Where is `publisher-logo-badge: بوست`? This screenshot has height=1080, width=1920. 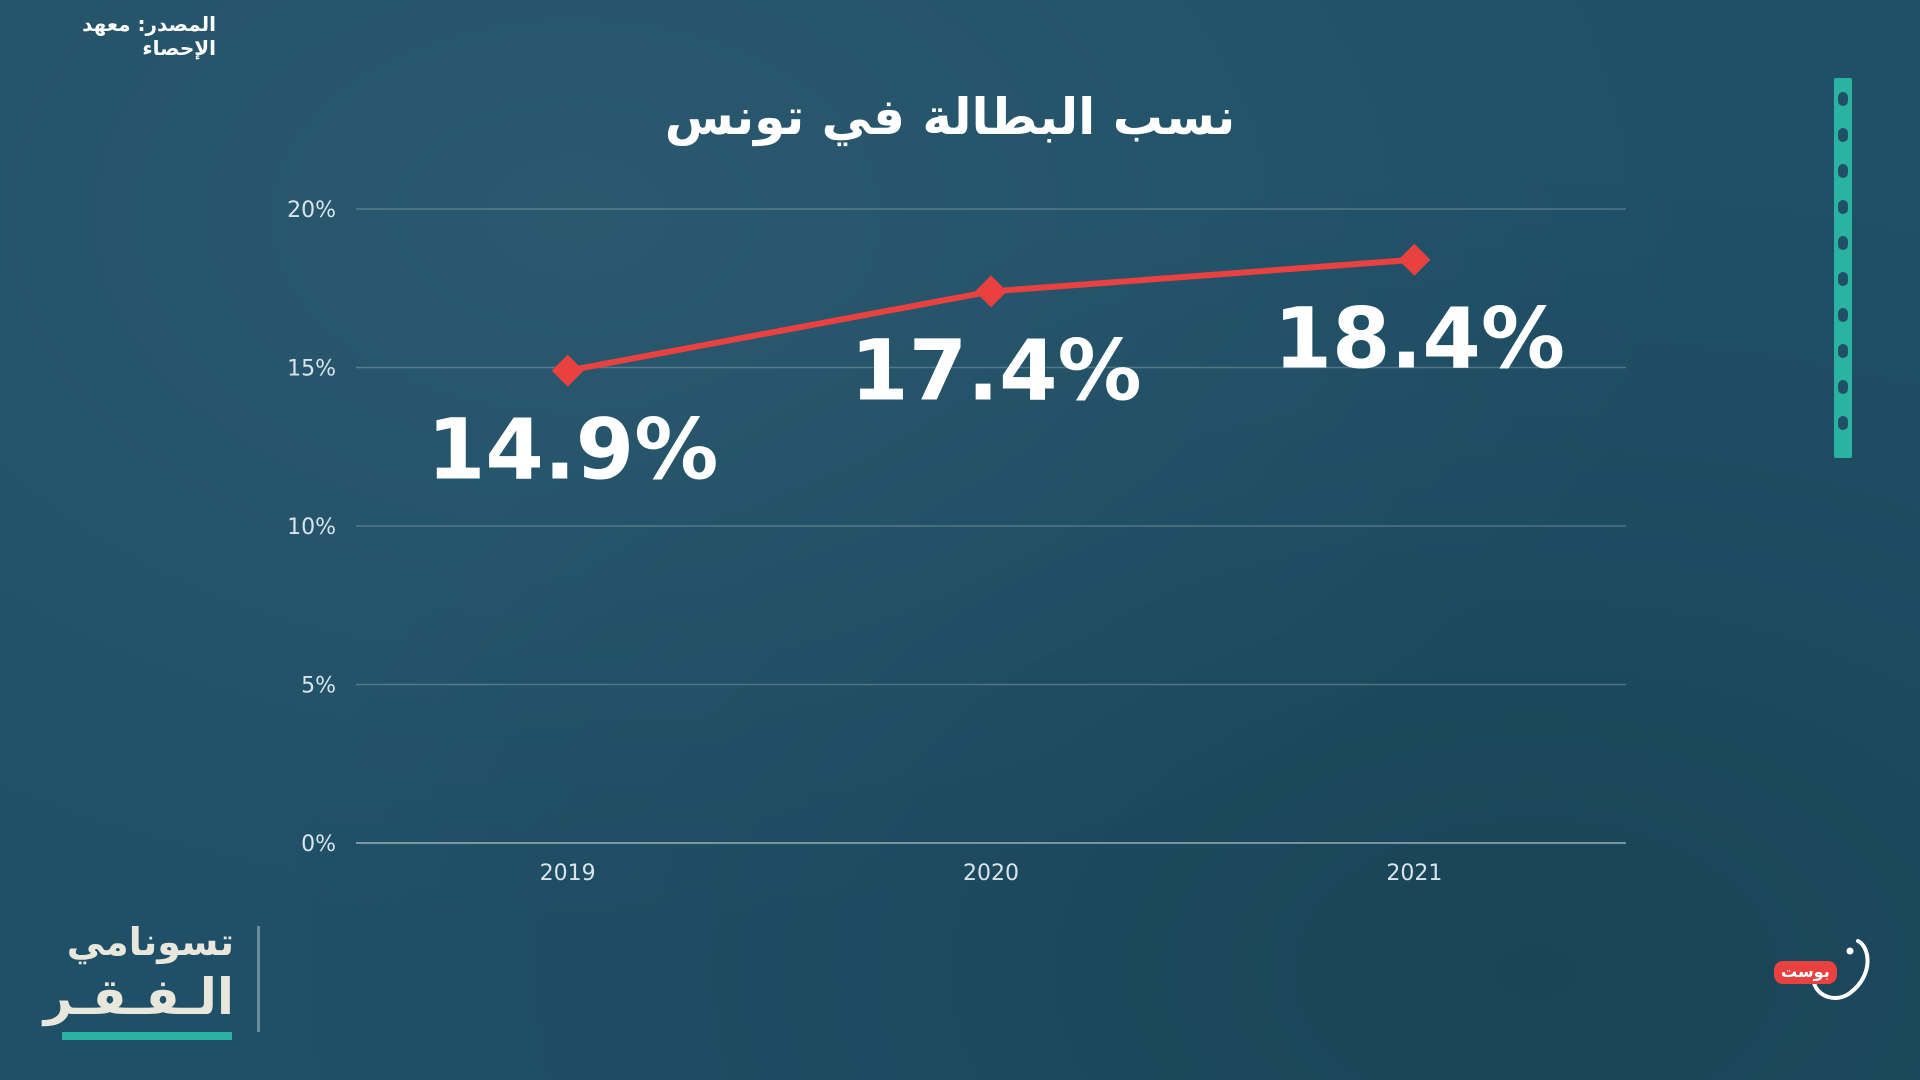
publisher-logo-badge: بوست is located at coordinates (1805, 972).